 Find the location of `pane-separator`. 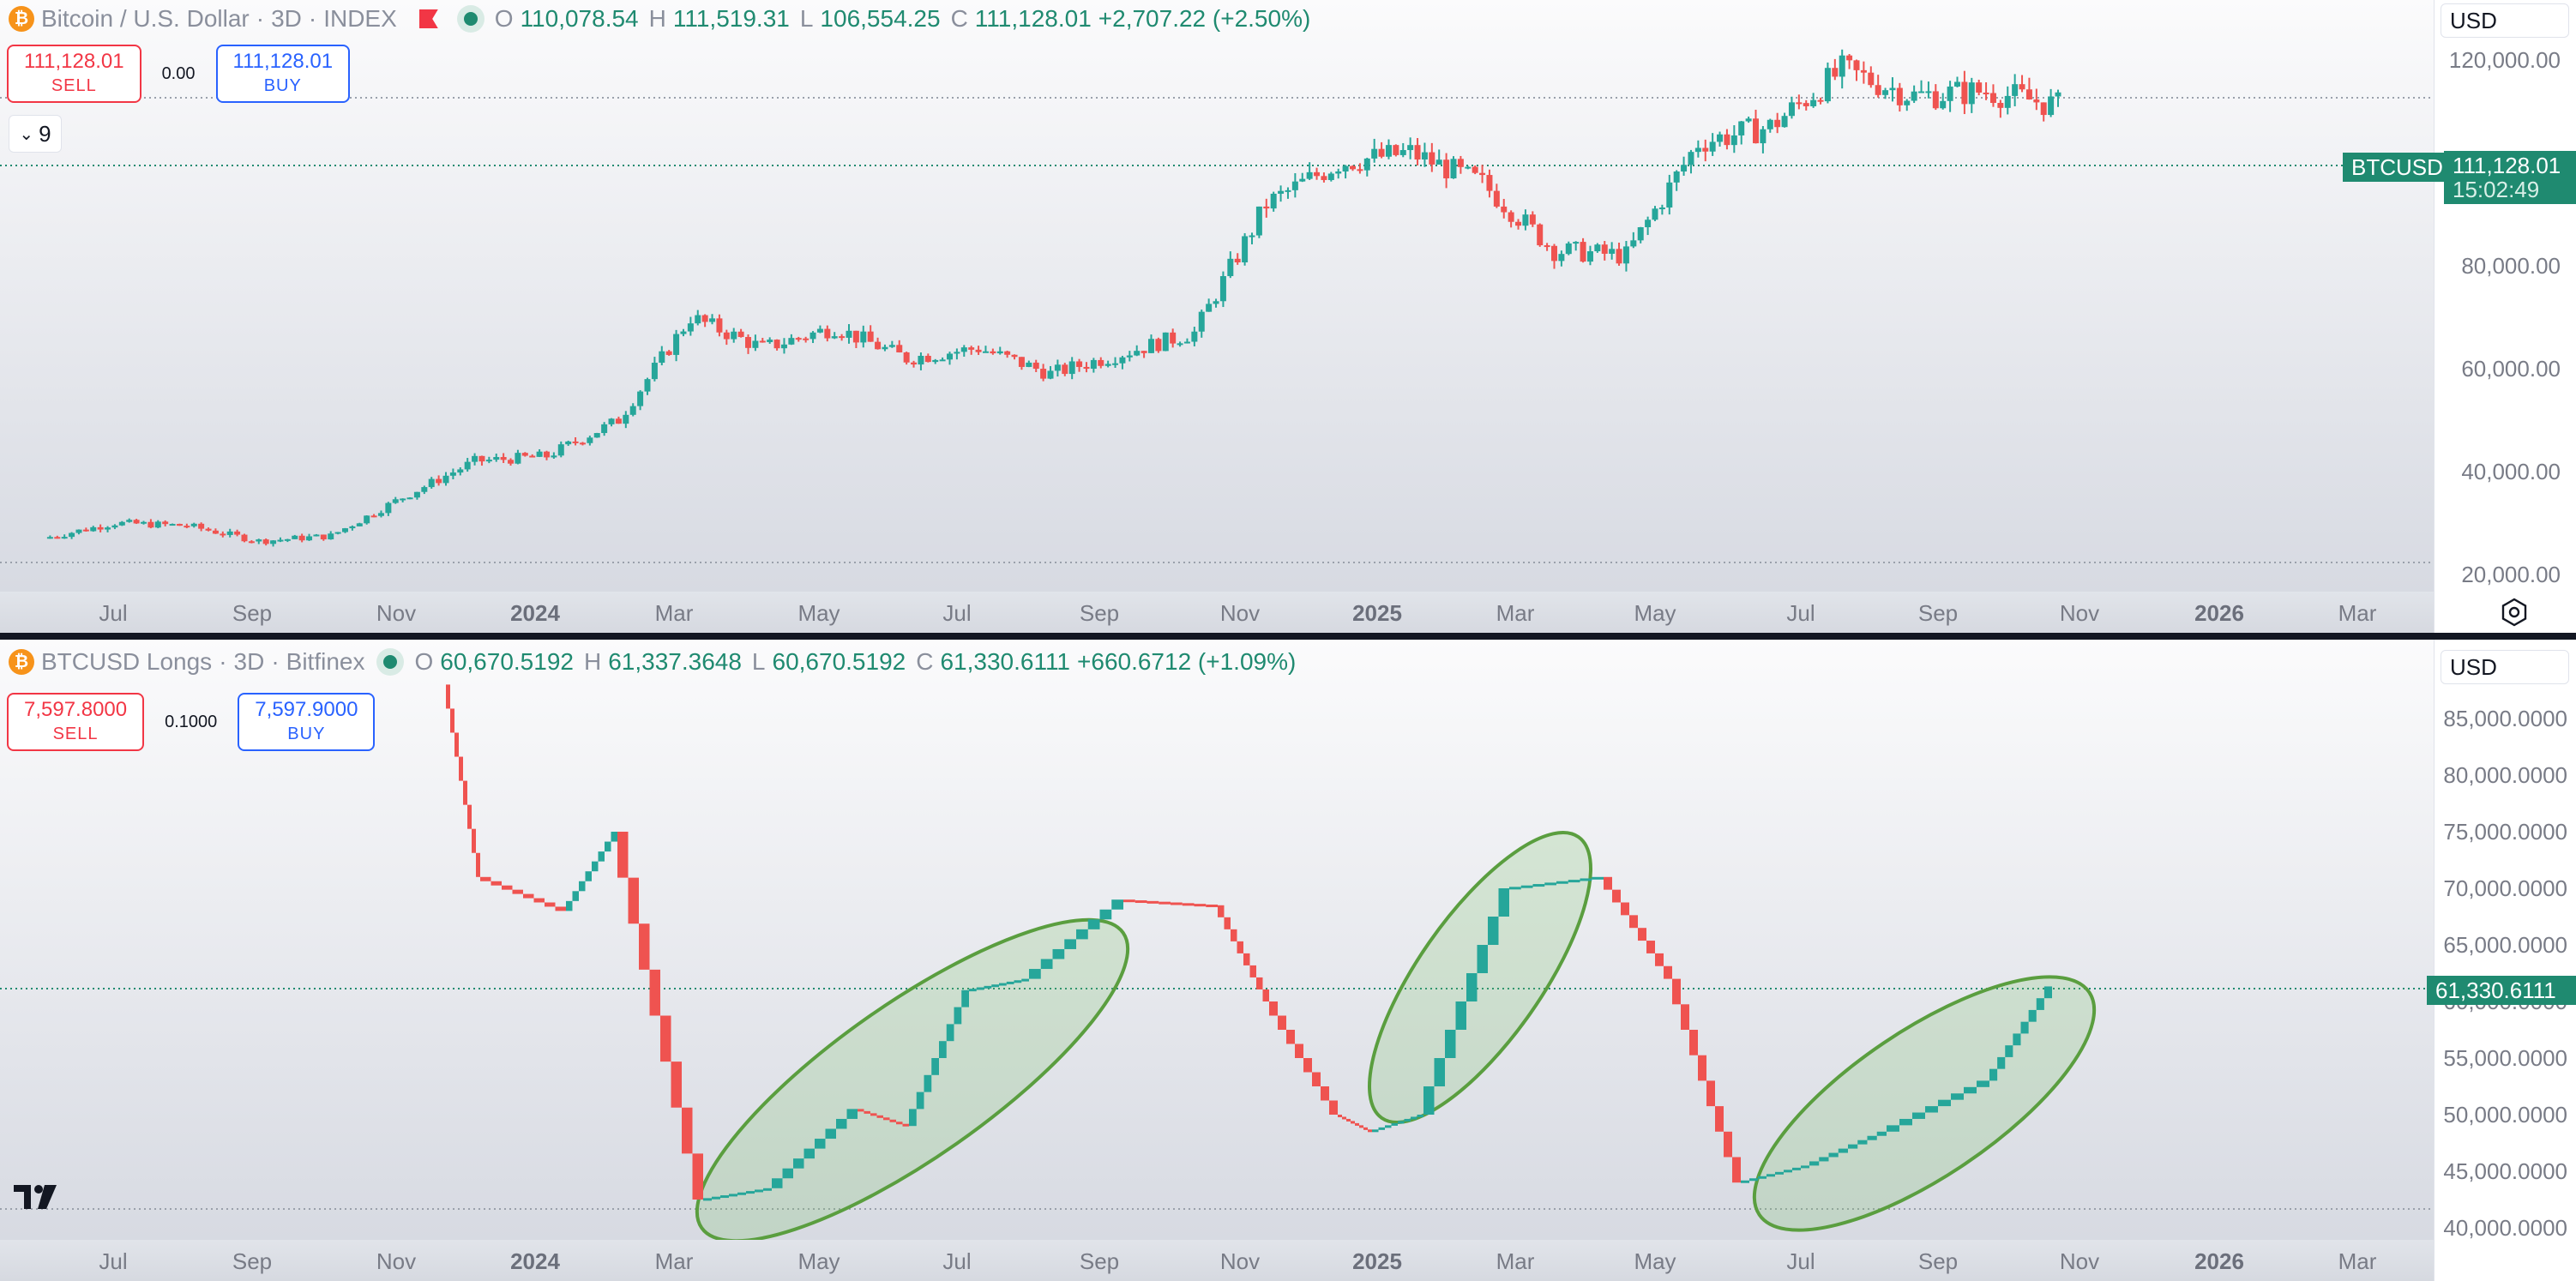

pane-separator is located at coordinates (1288, 636).